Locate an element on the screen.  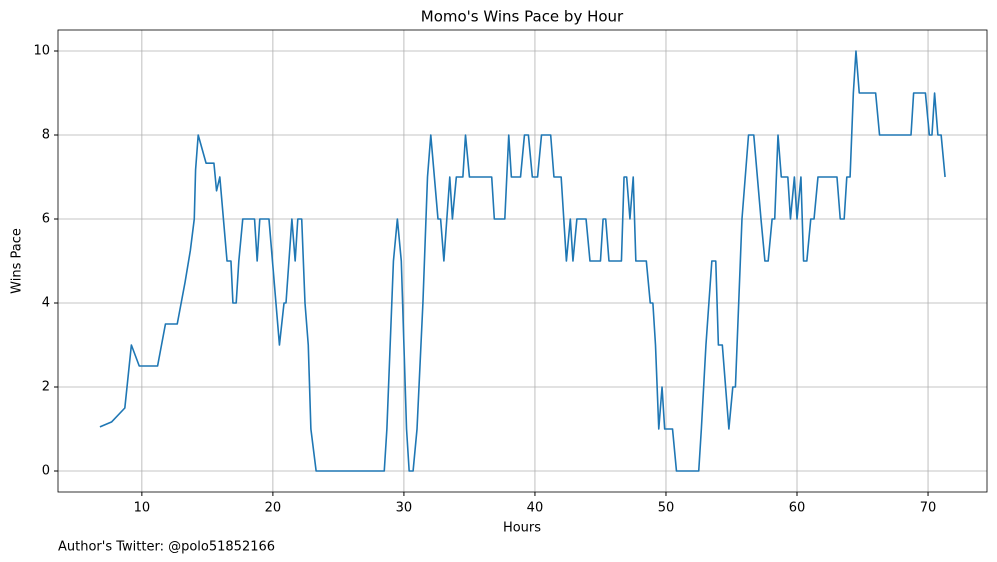
y-axis-label: Wins Pace is located at coordinates (17, 261).